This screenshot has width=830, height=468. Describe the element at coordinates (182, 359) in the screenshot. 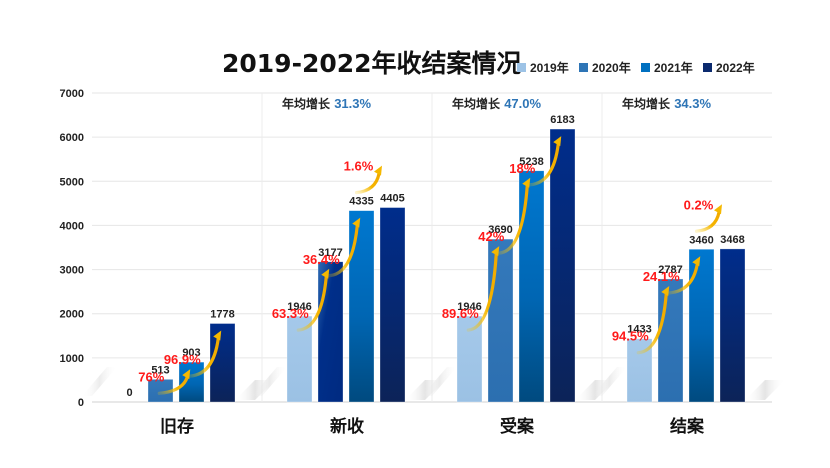

I see `growth-label: 96.9%` at that location.